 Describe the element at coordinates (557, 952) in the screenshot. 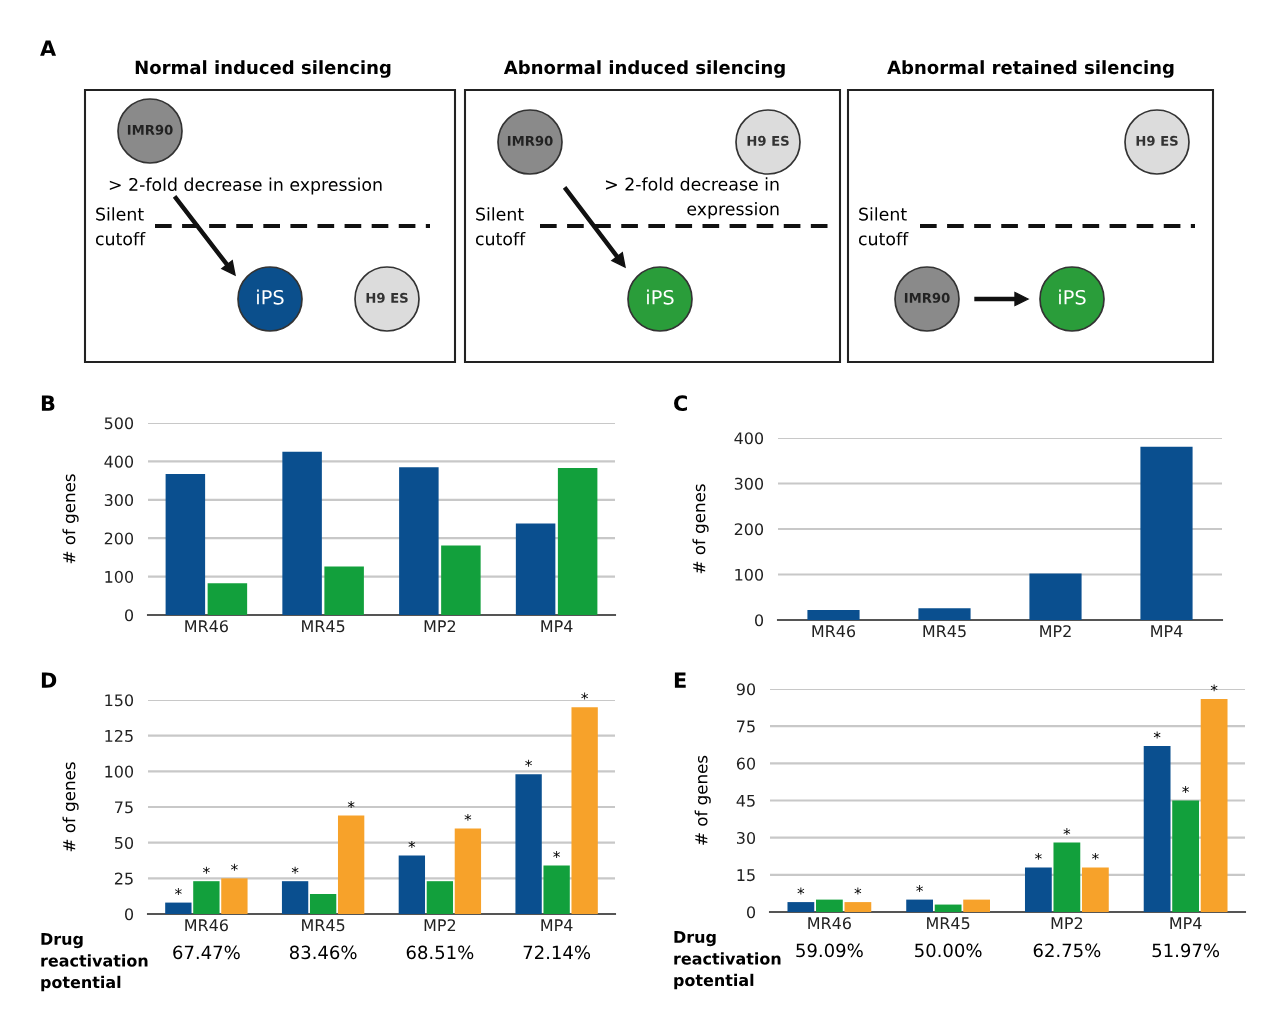

I see `text: 72.14%` at that location.